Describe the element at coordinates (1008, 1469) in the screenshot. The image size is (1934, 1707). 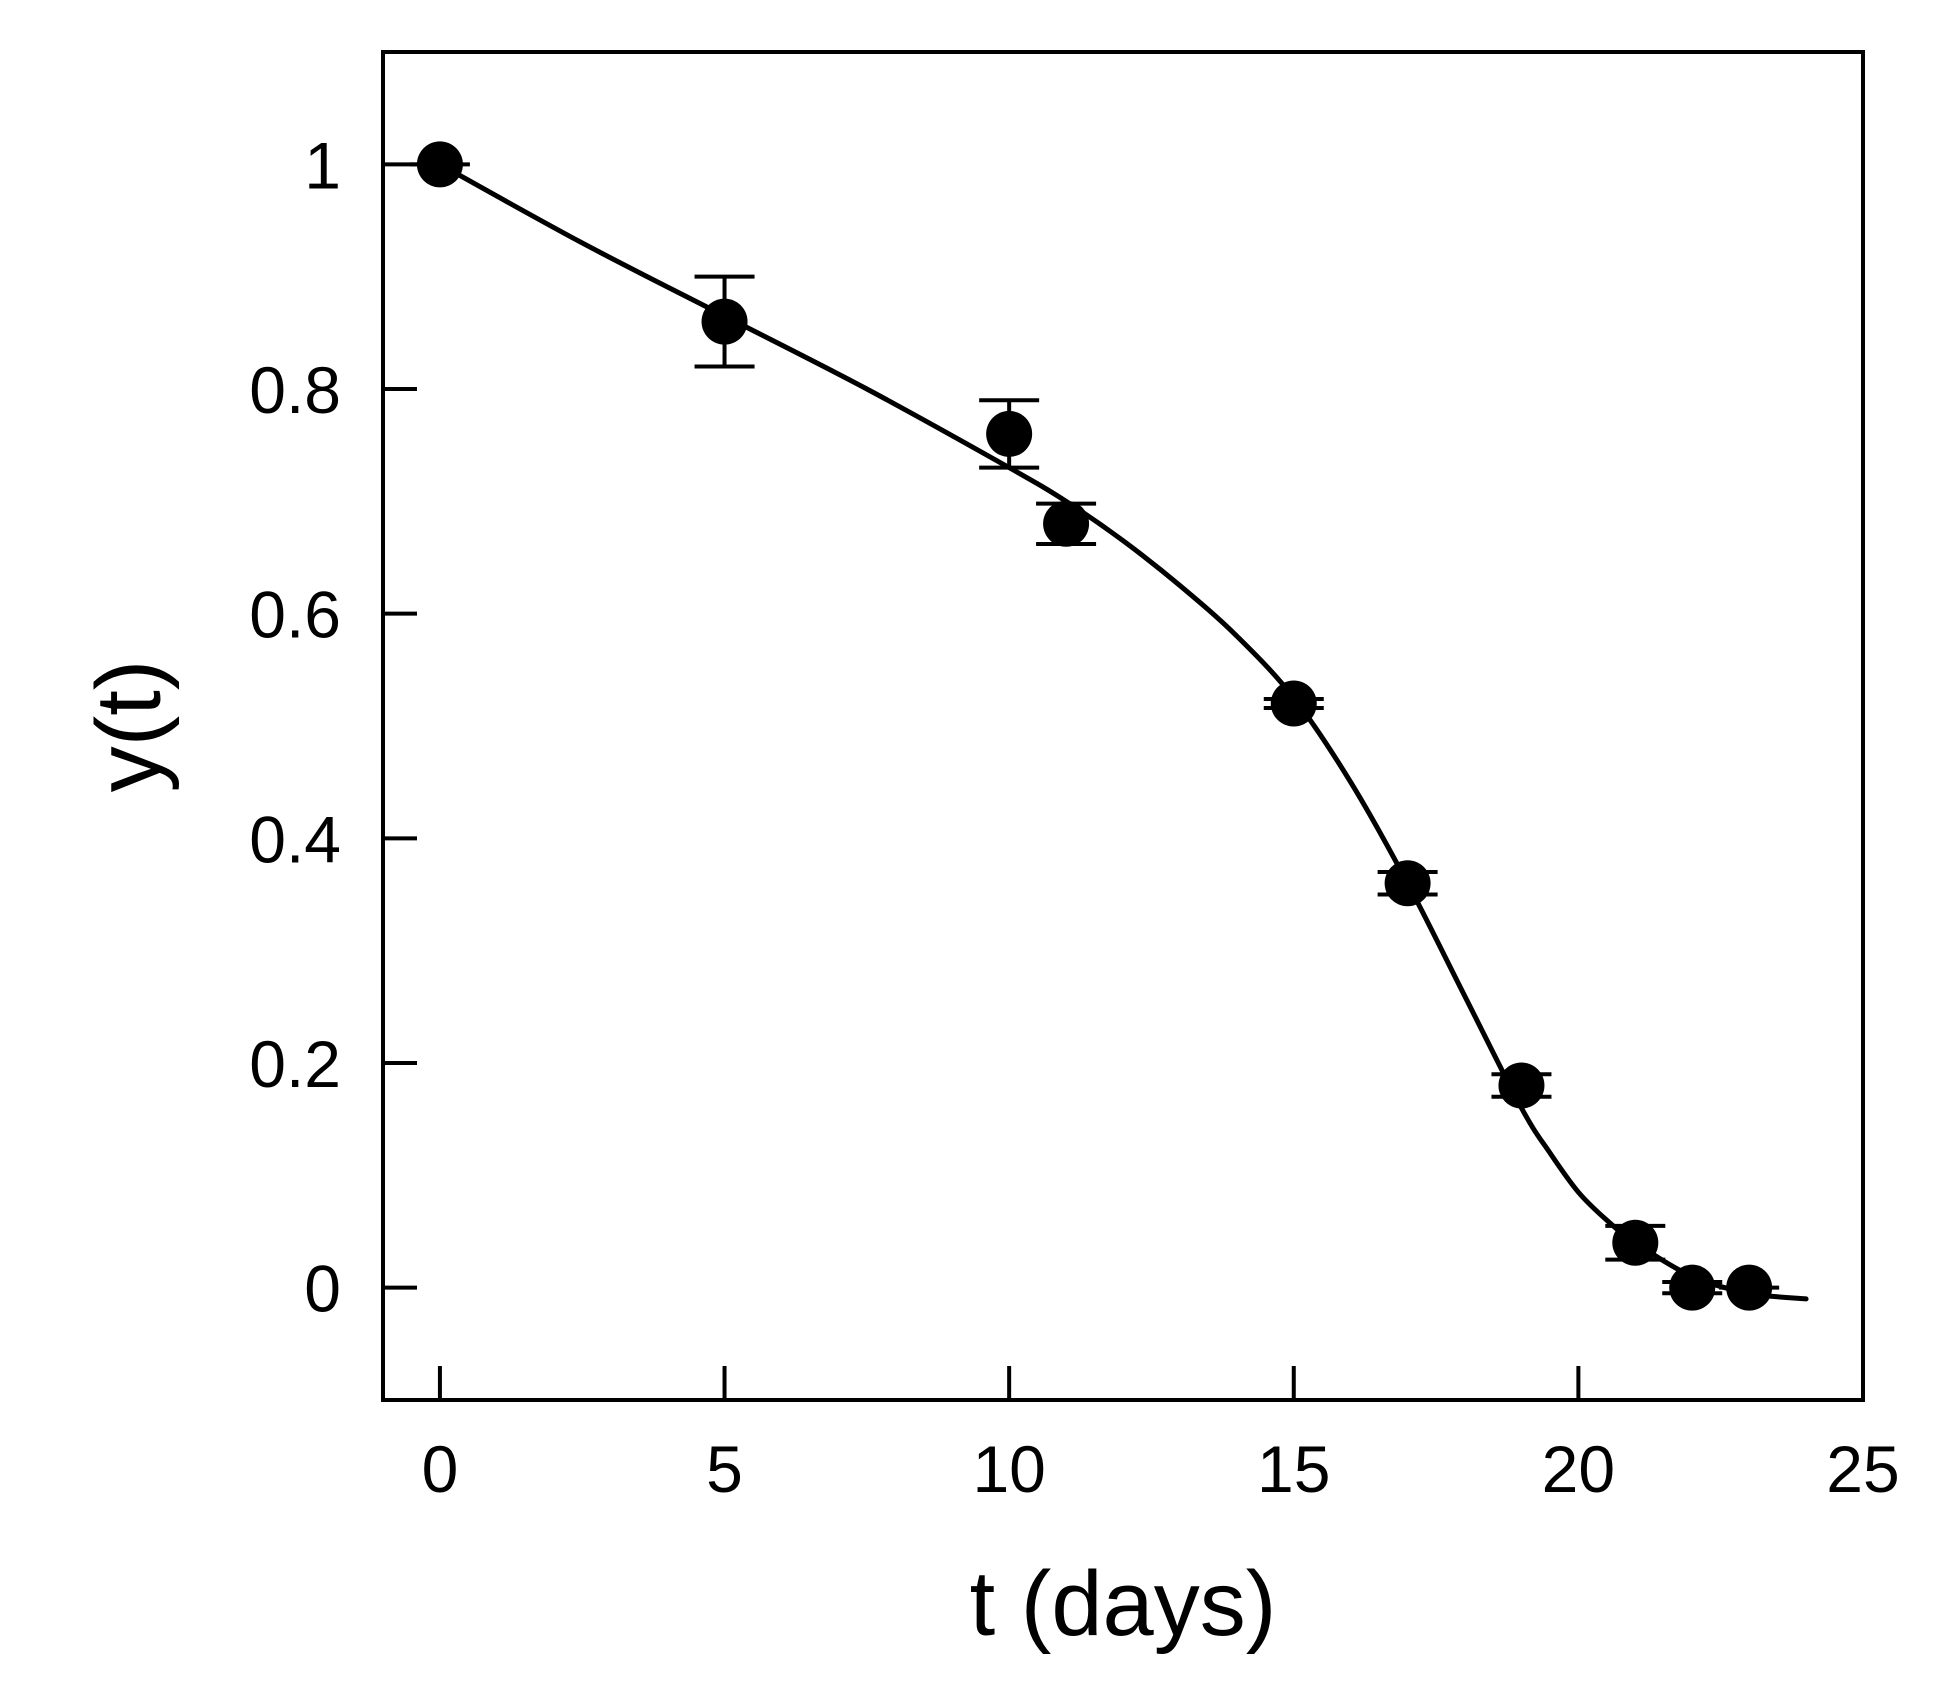
I see `x-tick-label: 10` at that location.